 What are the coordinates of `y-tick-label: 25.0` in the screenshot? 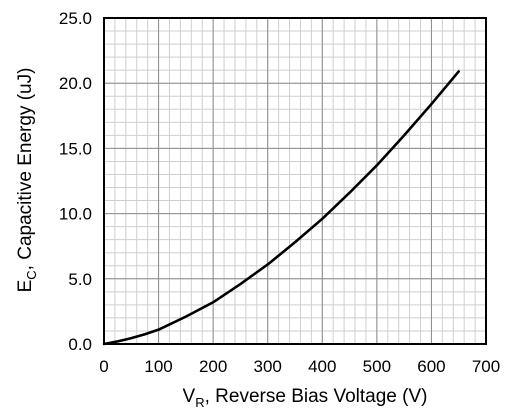 It's located at (75, 18).